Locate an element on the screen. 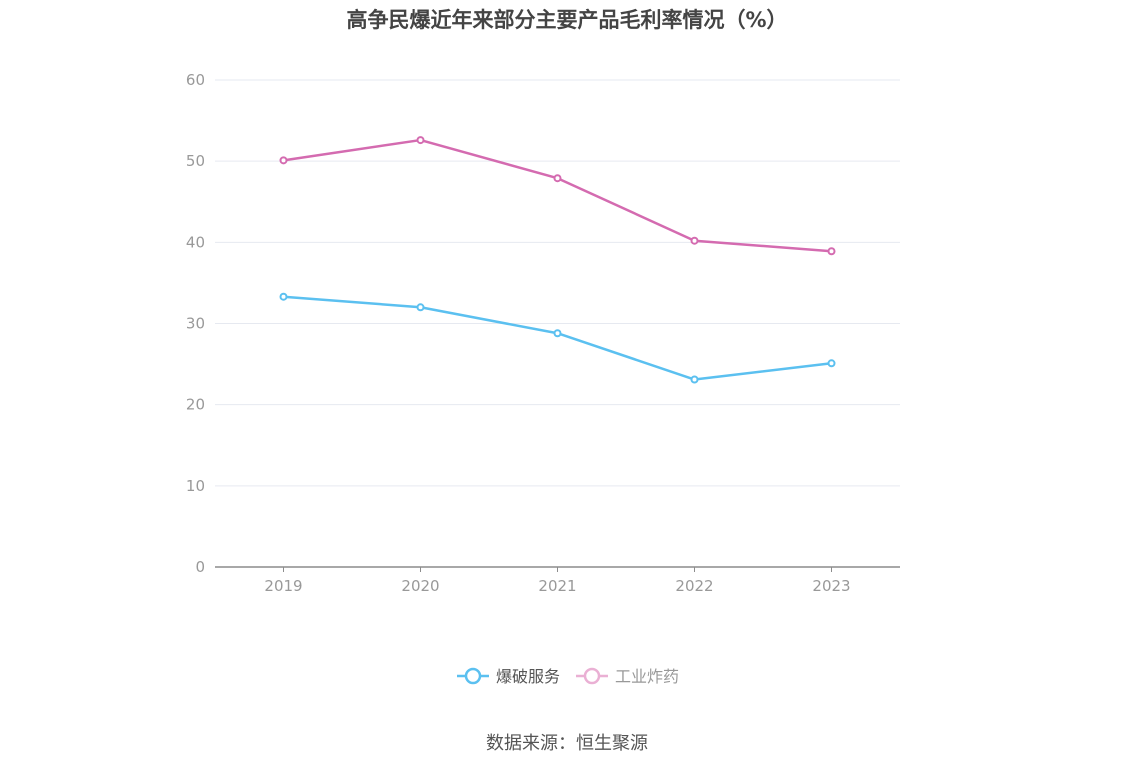 Image resolution: width=1134 pixels, height=766 pixels. chart-title: 高争民爆近年来部分主要产品毛利率情况（%） is located at coordinates (567, 20).